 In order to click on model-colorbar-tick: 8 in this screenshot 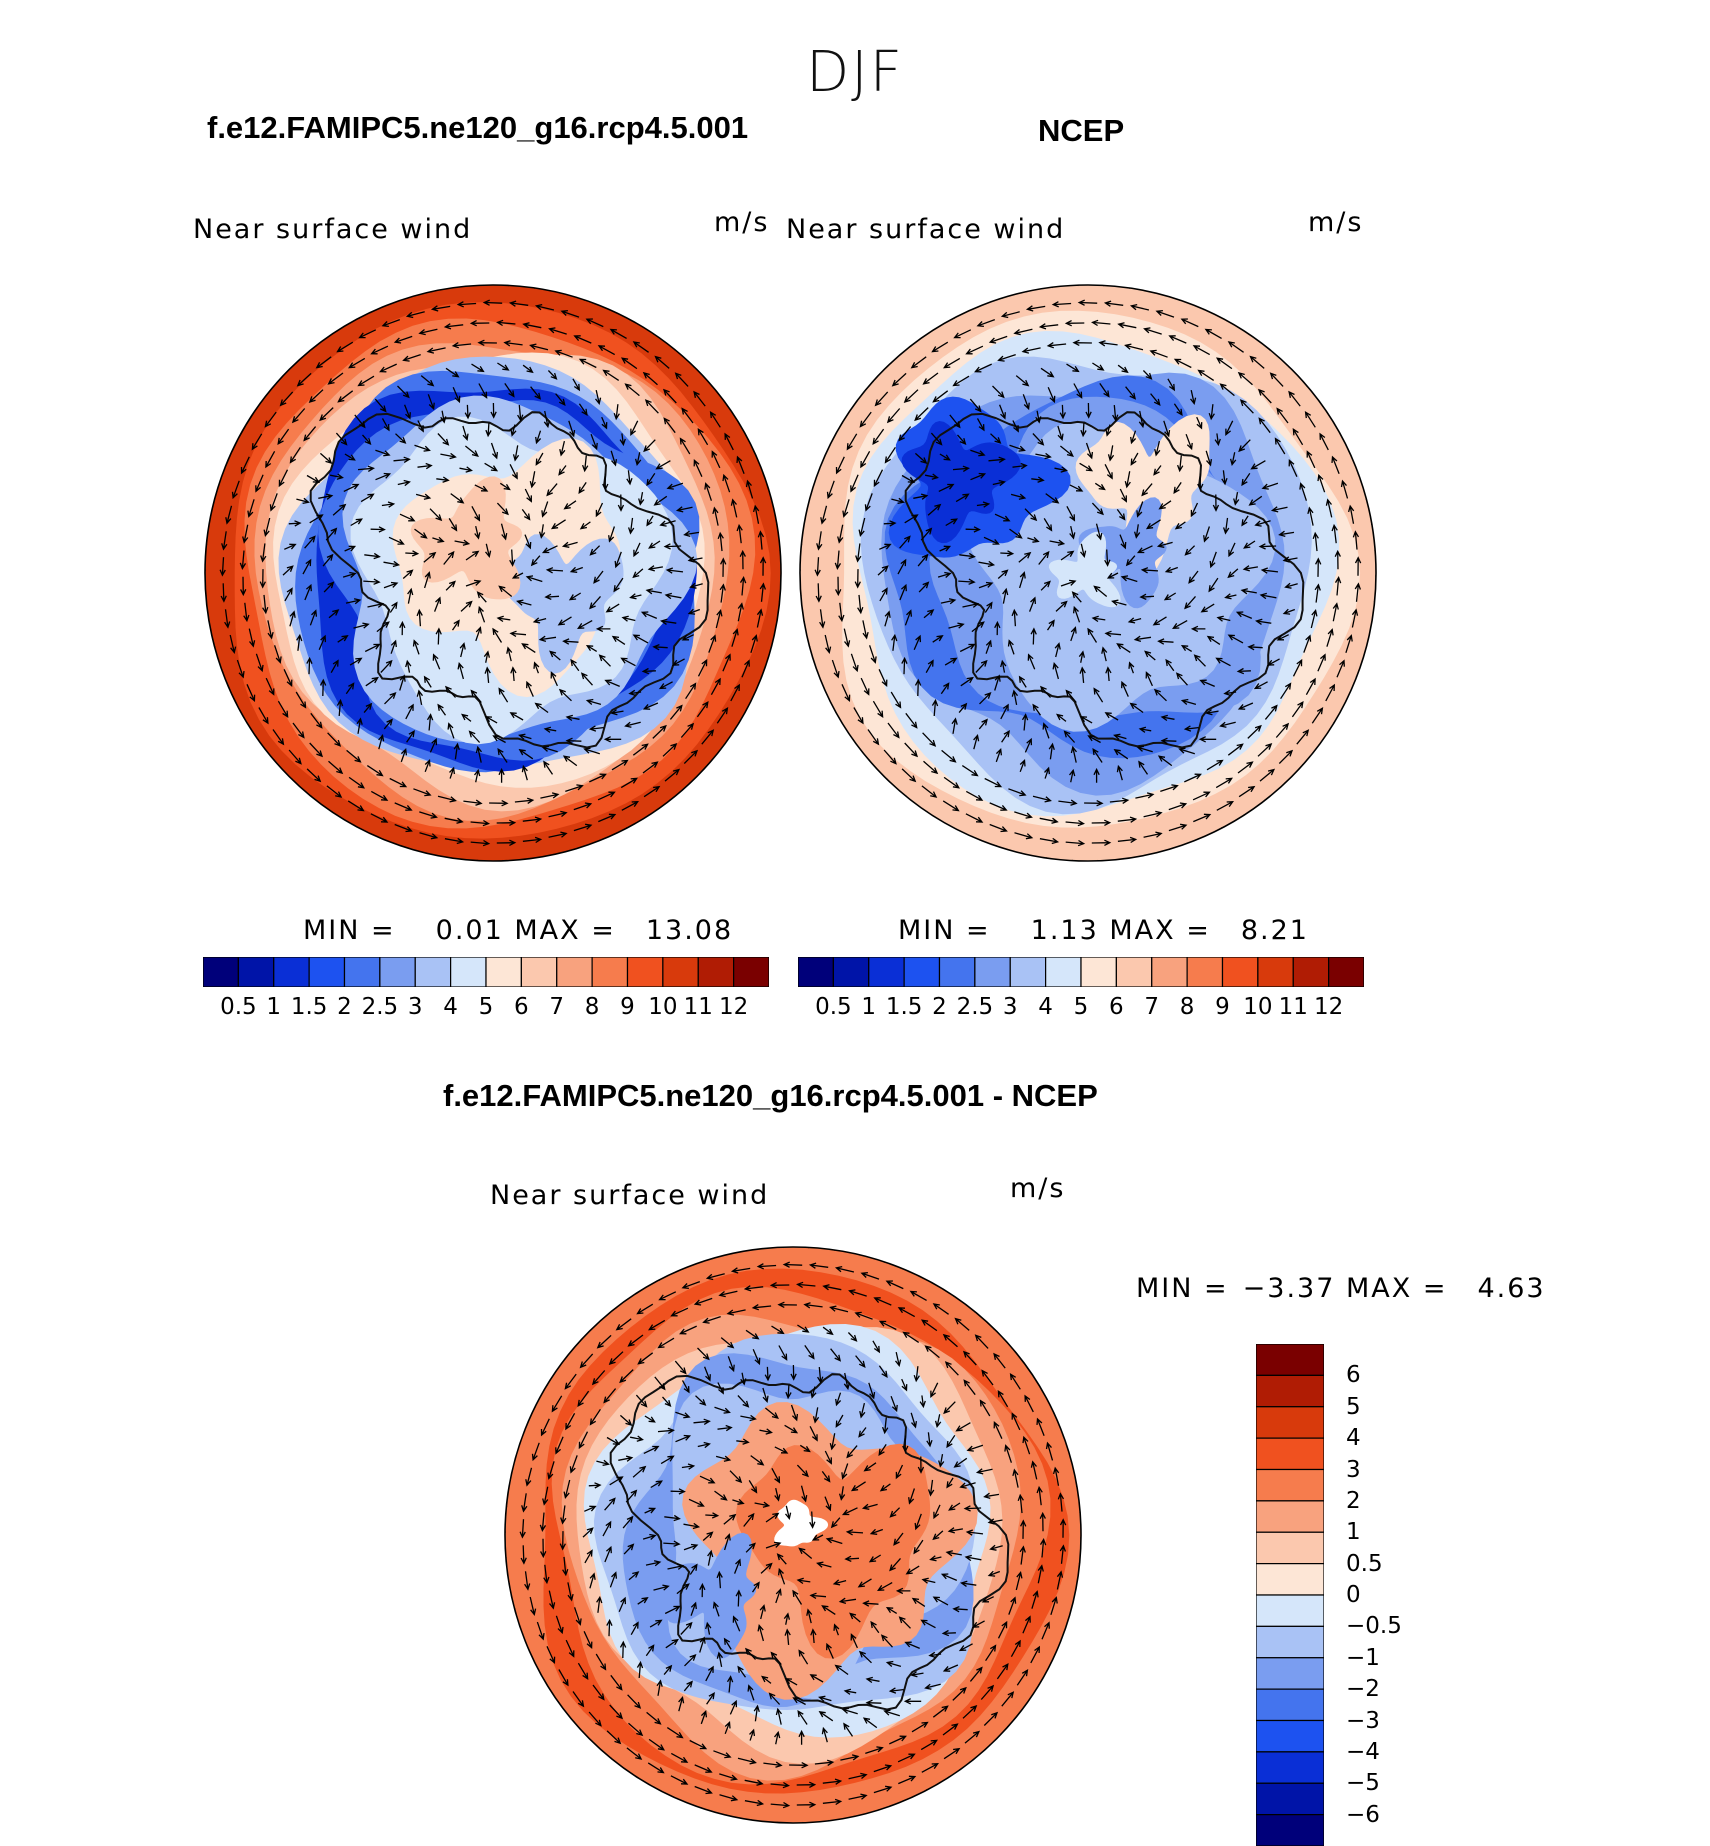, I will do `click(592, 1007)`.